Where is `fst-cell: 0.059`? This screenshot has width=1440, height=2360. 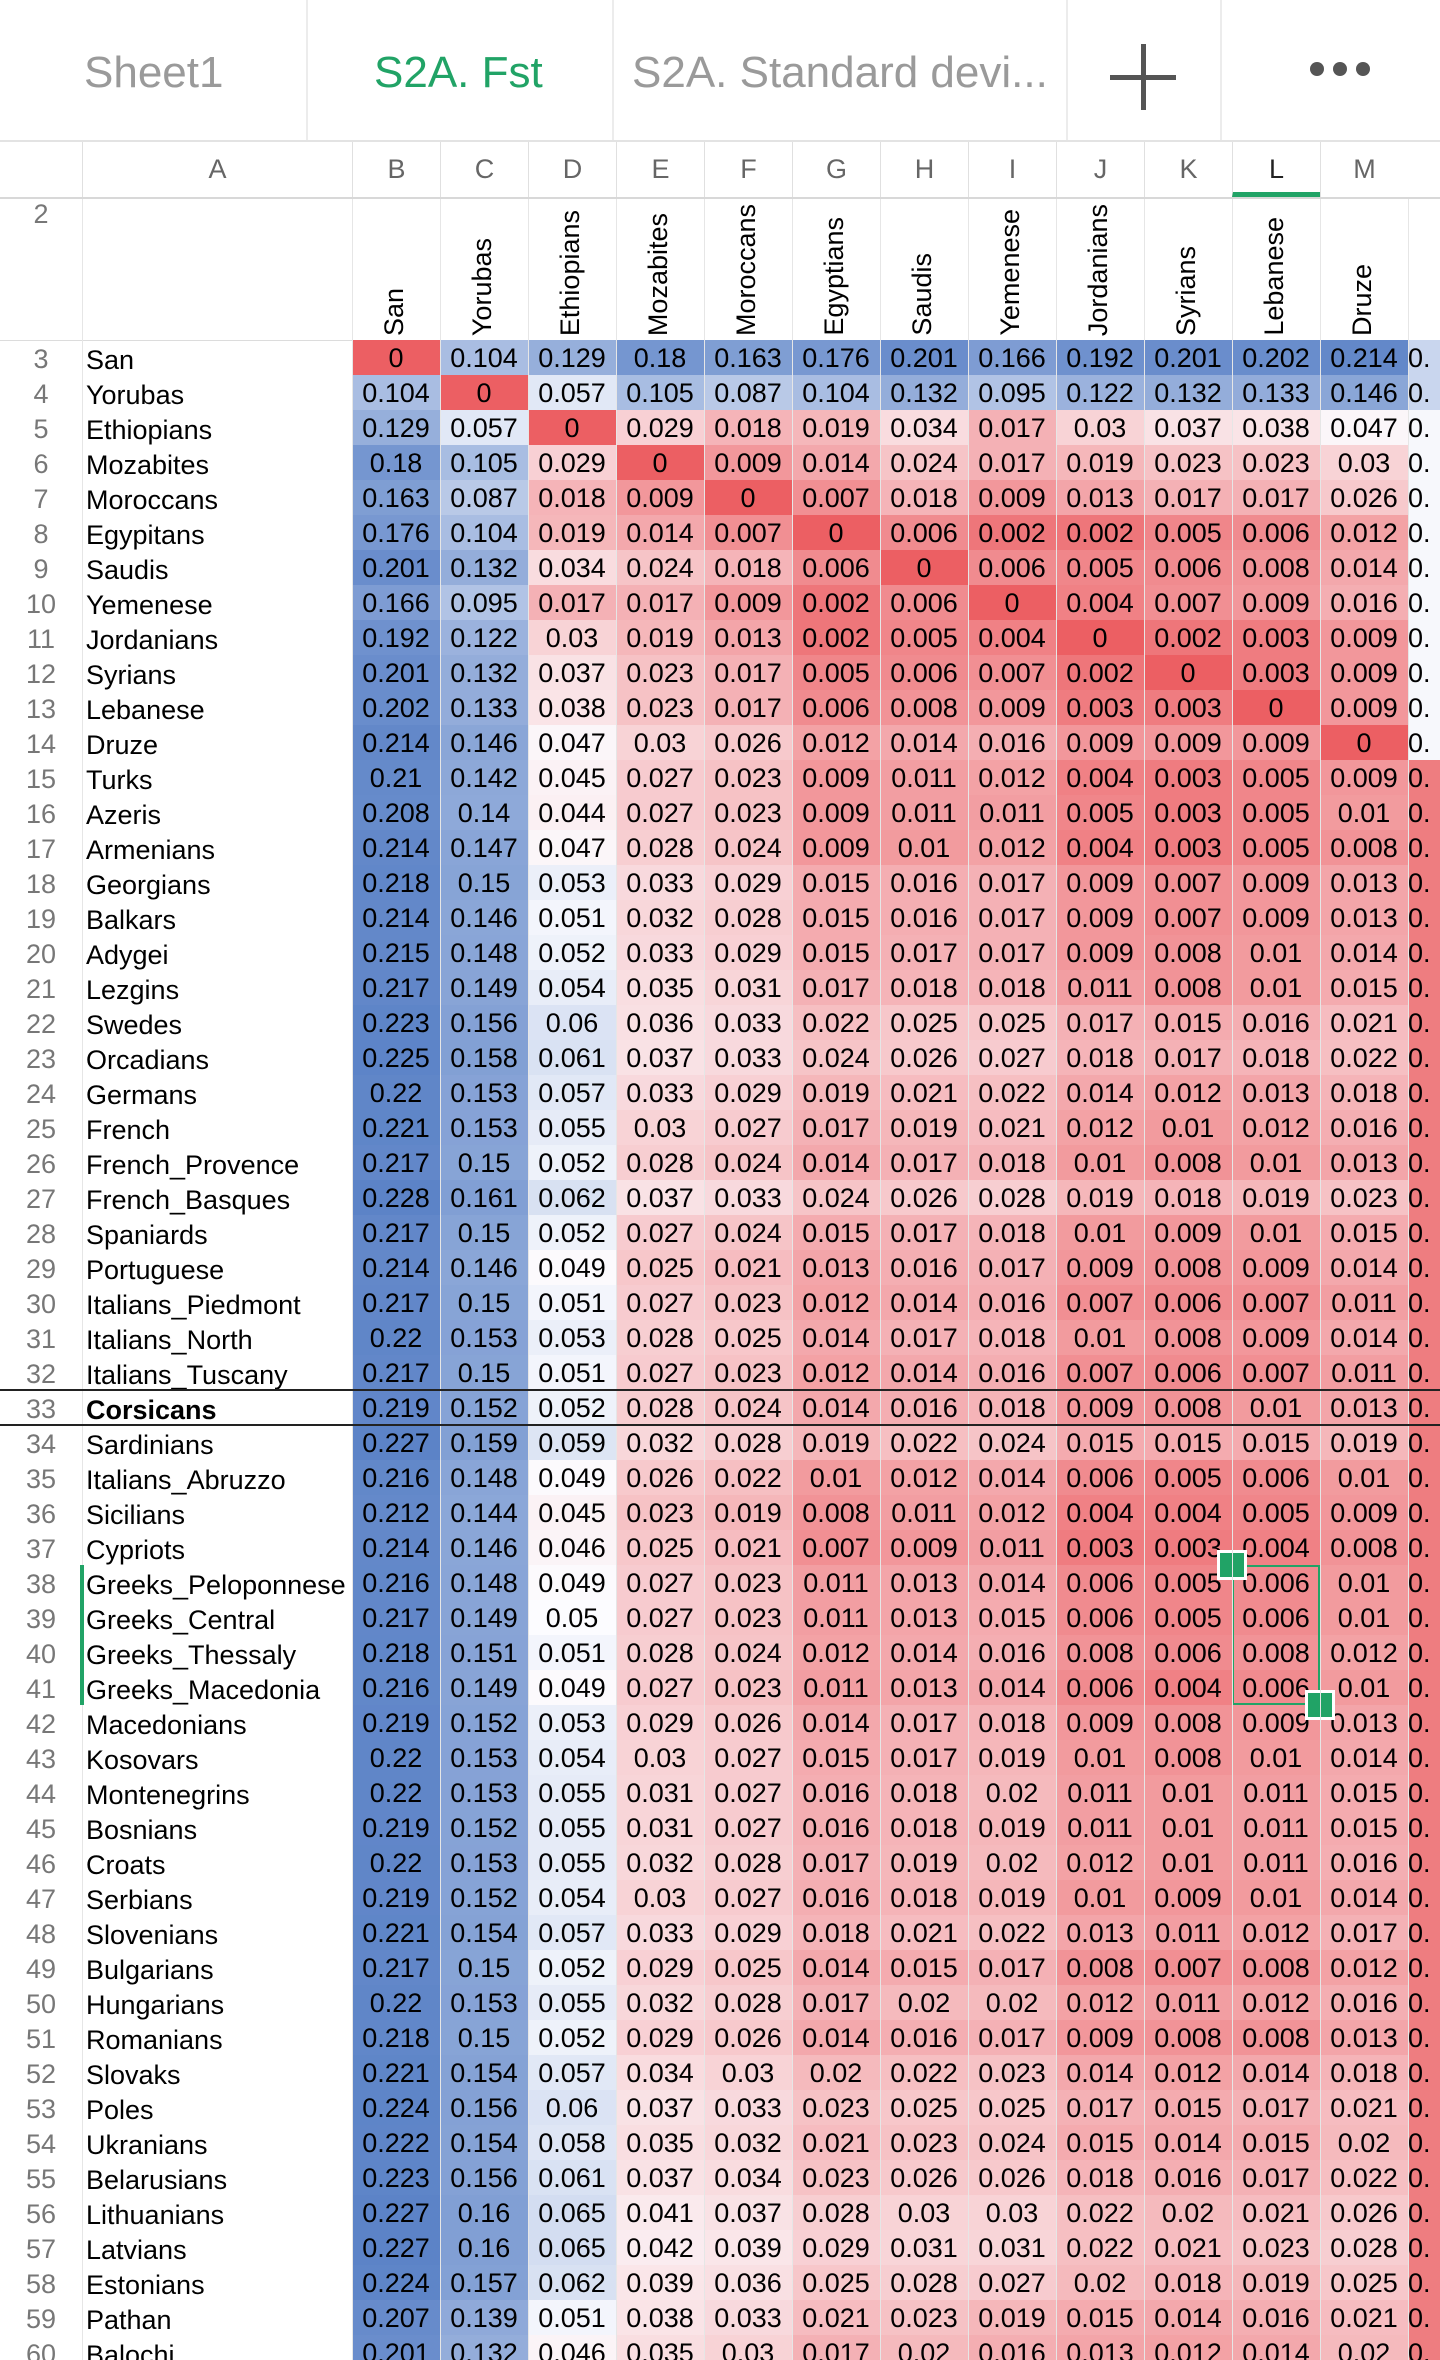 fst-cell: 0.059 is located at coordinates (572, 1442).